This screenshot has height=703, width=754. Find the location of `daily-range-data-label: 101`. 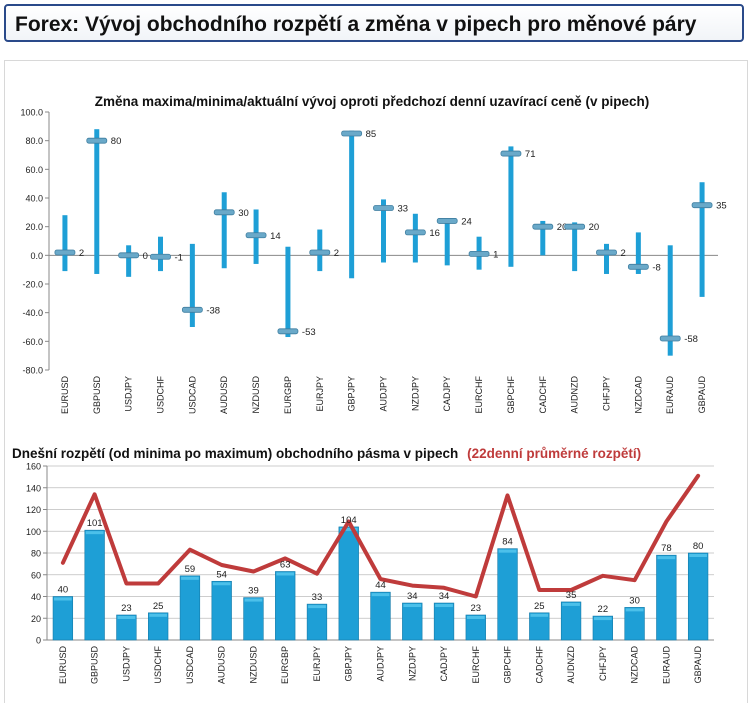

daily-range-data-label: 101 is located at coordinates (95, 523).